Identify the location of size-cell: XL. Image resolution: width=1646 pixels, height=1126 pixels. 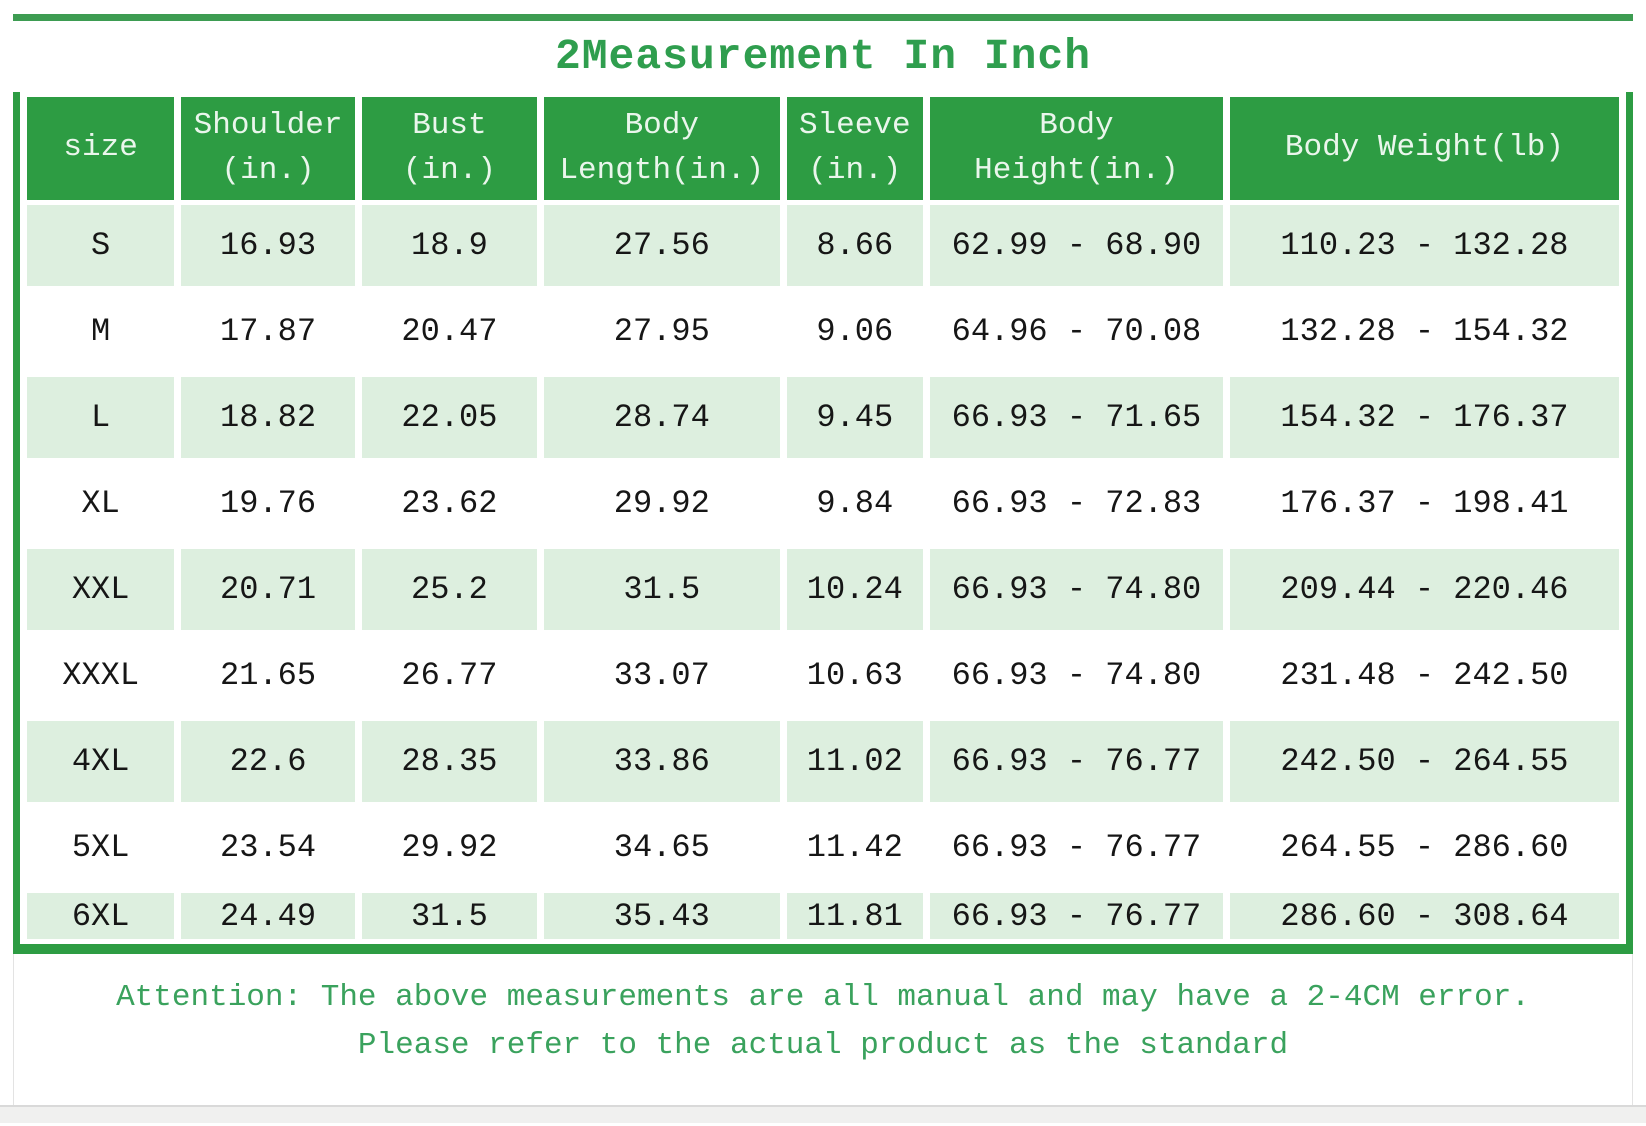
(101, 503).